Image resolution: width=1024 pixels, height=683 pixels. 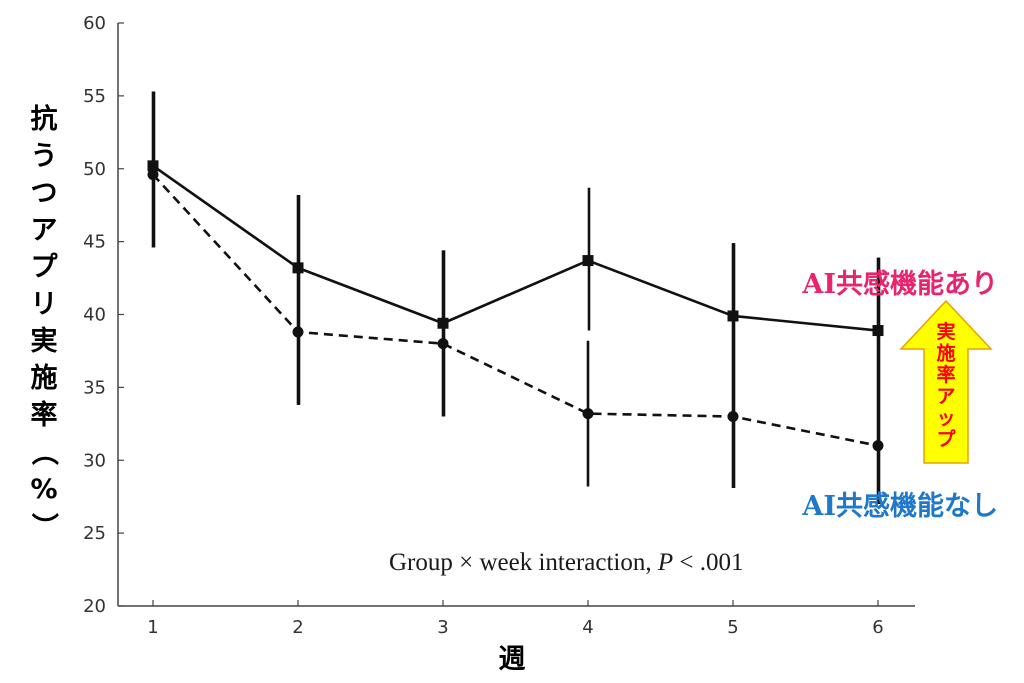 What do you see at coordinates (43, 489) in the screenshot?
I see `y-label-char: %` at bounding box center [43, 489].